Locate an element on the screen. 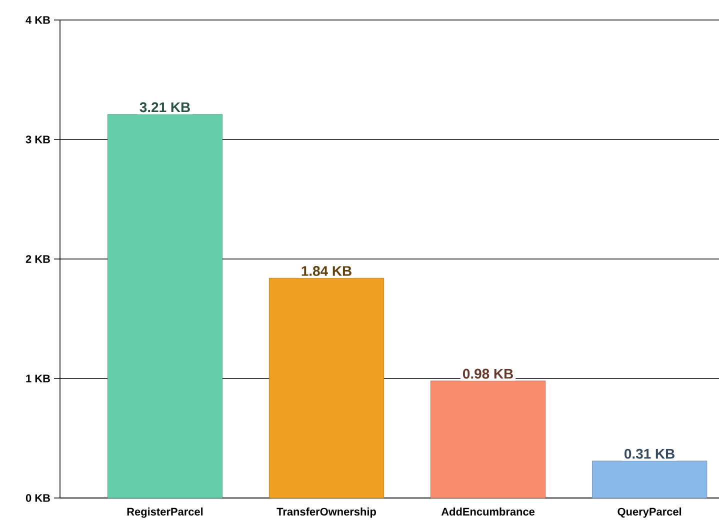  y-tick-label: 1 KB is located at coordinates (38, 378).